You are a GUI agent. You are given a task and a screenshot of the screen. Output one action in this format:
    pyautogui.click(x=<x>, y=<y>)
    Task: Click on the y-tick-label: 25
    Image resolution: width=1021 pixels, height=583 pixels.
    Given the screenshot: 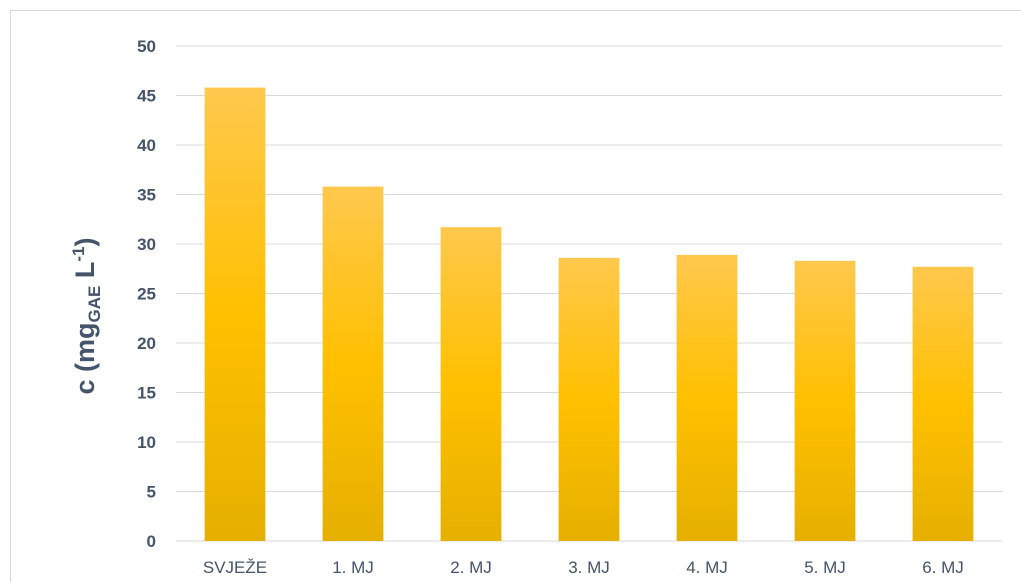 What is the action you would take?
    pyautogui.click(x=146, y=294)
    